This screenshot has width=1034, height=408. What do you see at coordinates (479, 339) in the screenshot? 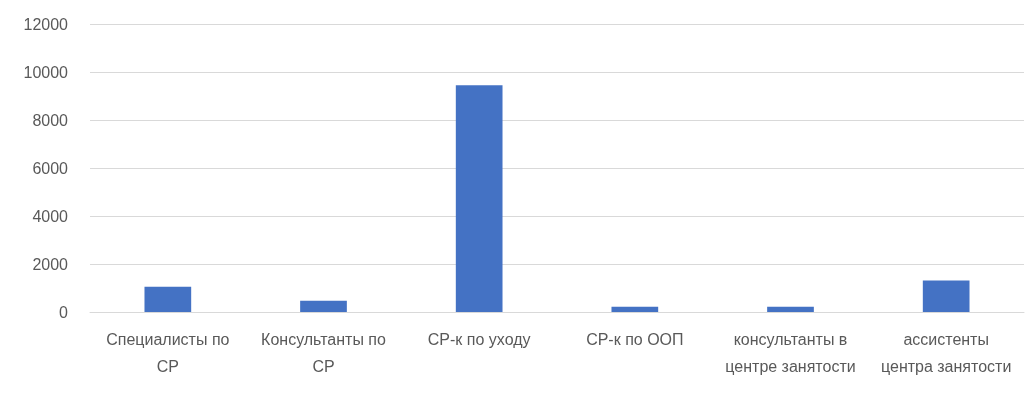
I see `x-tick-label: СР-к по уходу` at bounding box center [479, 339].